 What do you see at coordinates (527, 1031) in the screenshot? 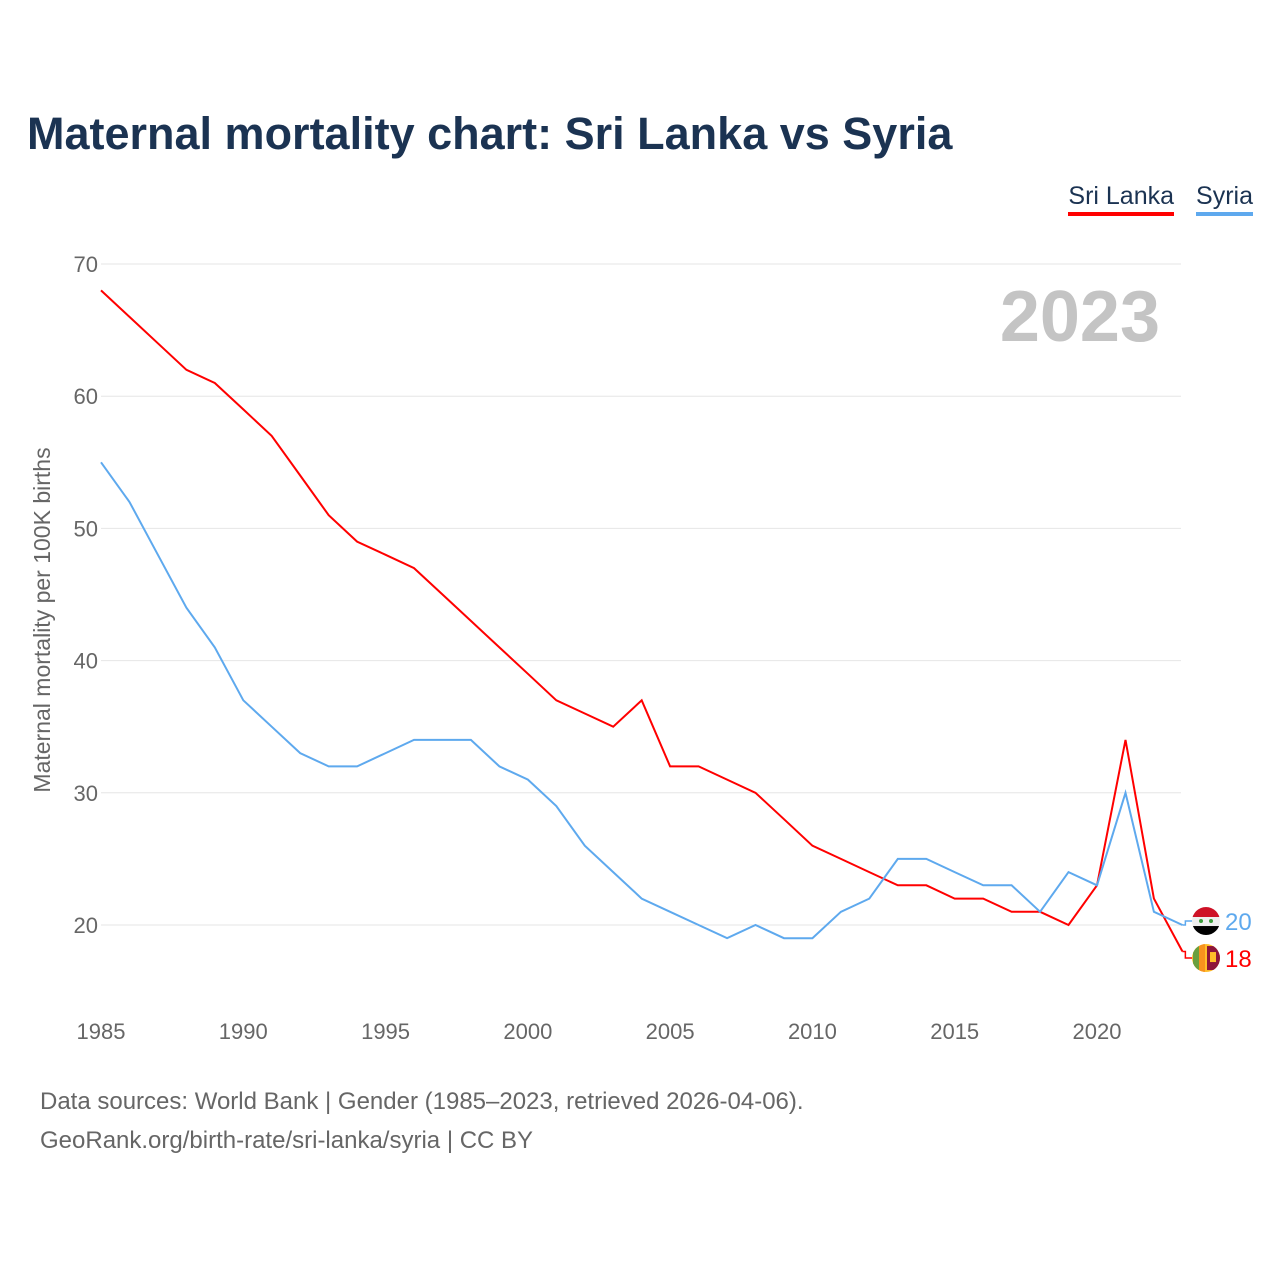
I see `x-tick-label: 2000` at bounding box center [527, 1031].